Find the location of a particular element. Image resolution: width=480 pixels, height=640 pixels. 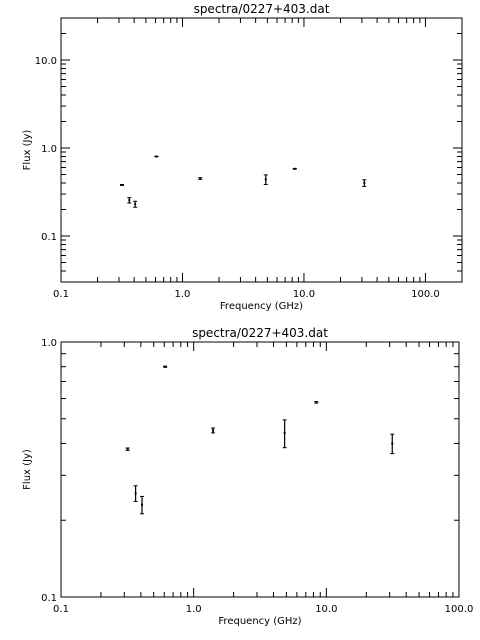

y-tick-label: 10.0 is located at coordinates (46, 61).